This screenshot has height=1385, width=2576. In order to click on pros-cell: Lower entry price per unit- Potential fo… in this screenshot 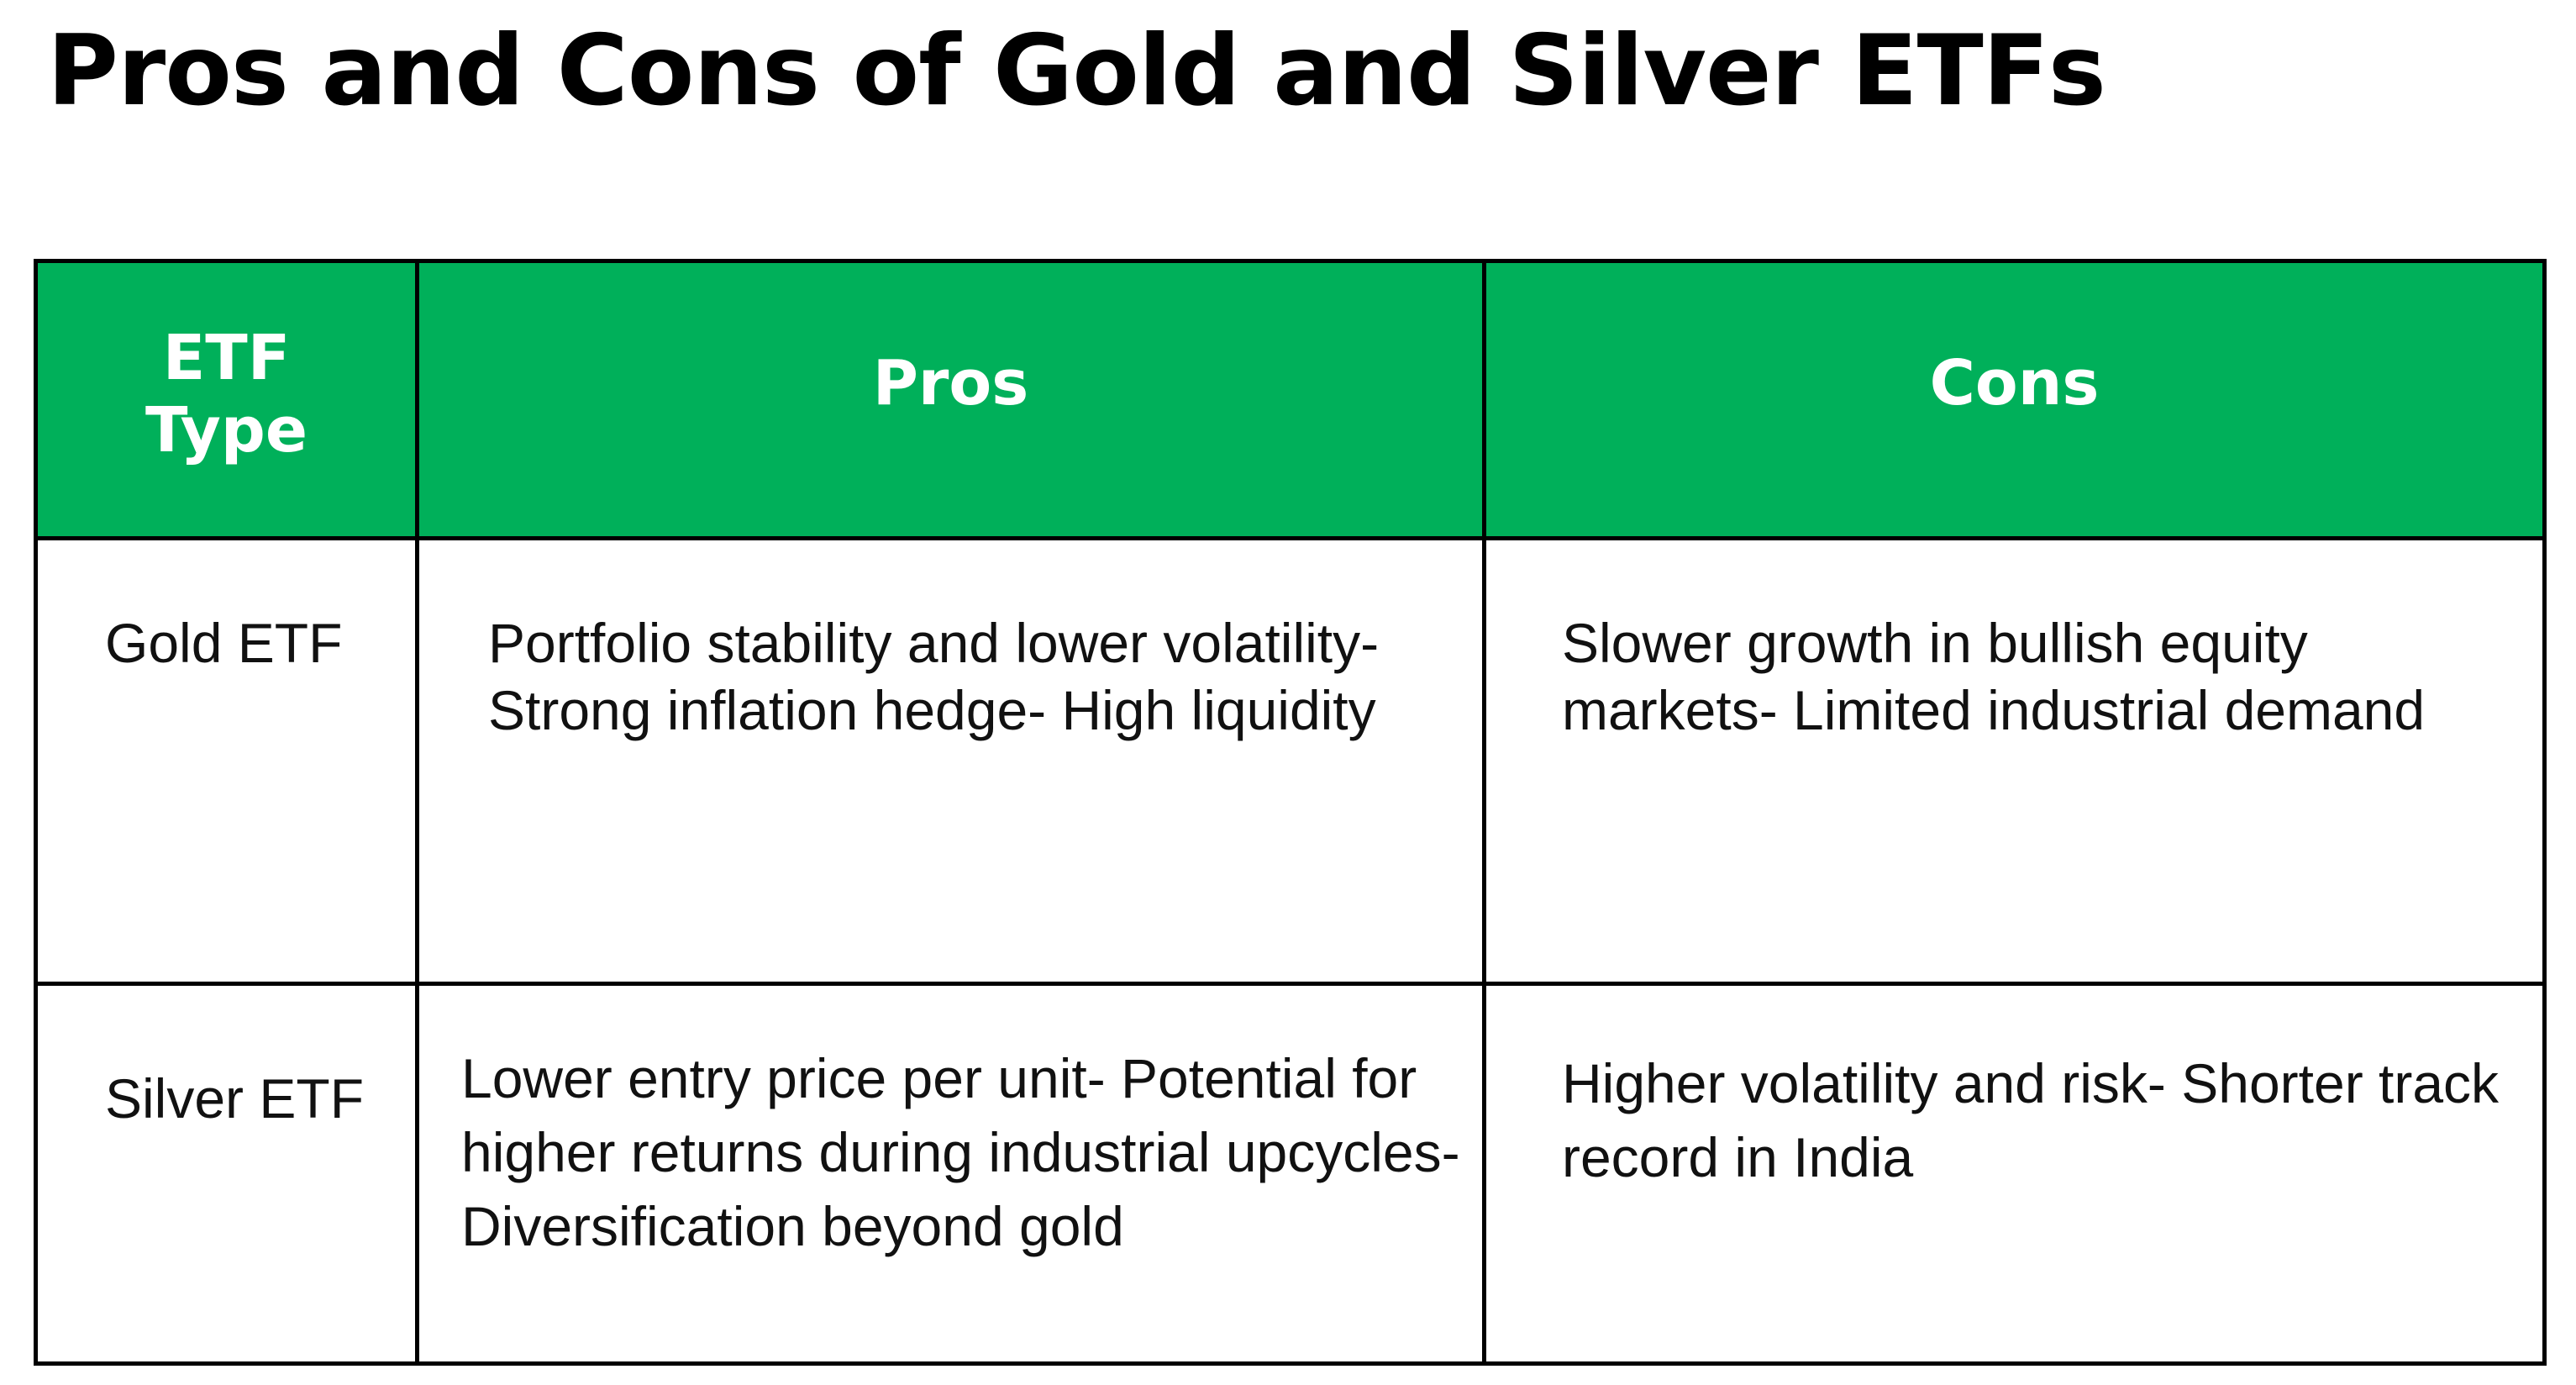, I will do `click(950, 1174)`.